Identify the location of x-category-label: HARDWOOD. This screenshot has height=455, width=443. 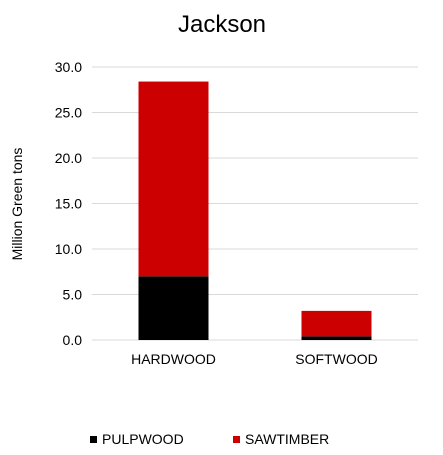
(173, 359).